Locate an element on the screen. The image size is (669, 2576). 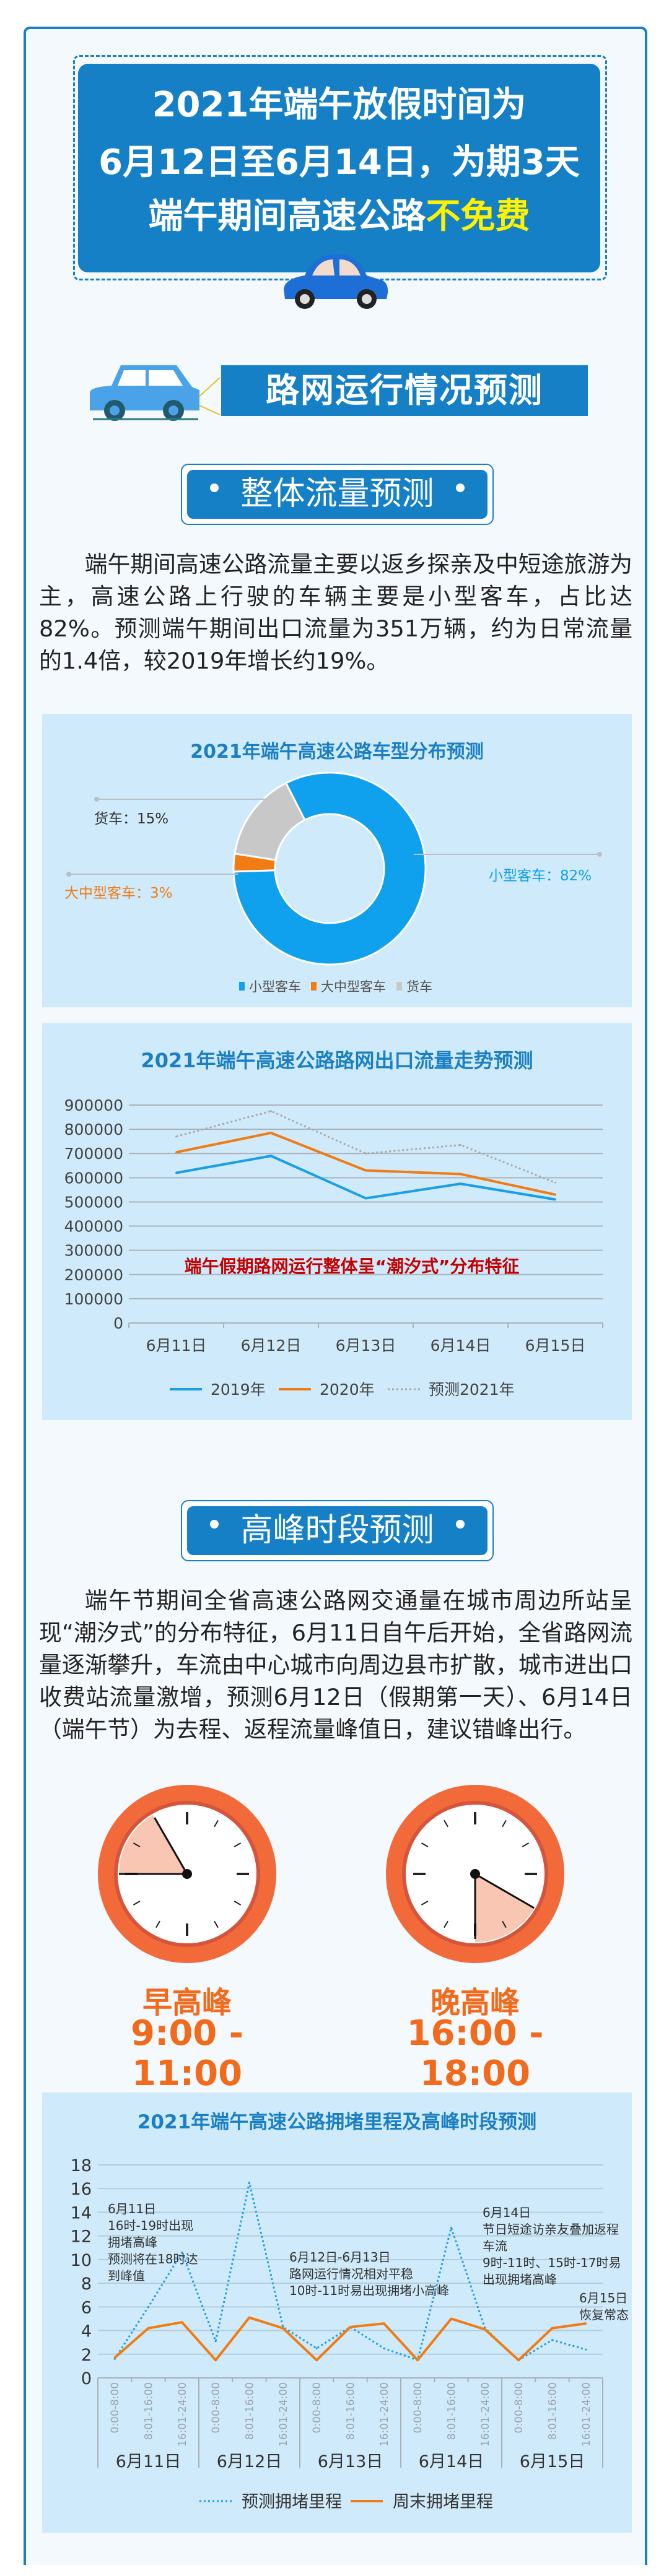
y-tick-label: 18 is located at coordinates (81, 2165).